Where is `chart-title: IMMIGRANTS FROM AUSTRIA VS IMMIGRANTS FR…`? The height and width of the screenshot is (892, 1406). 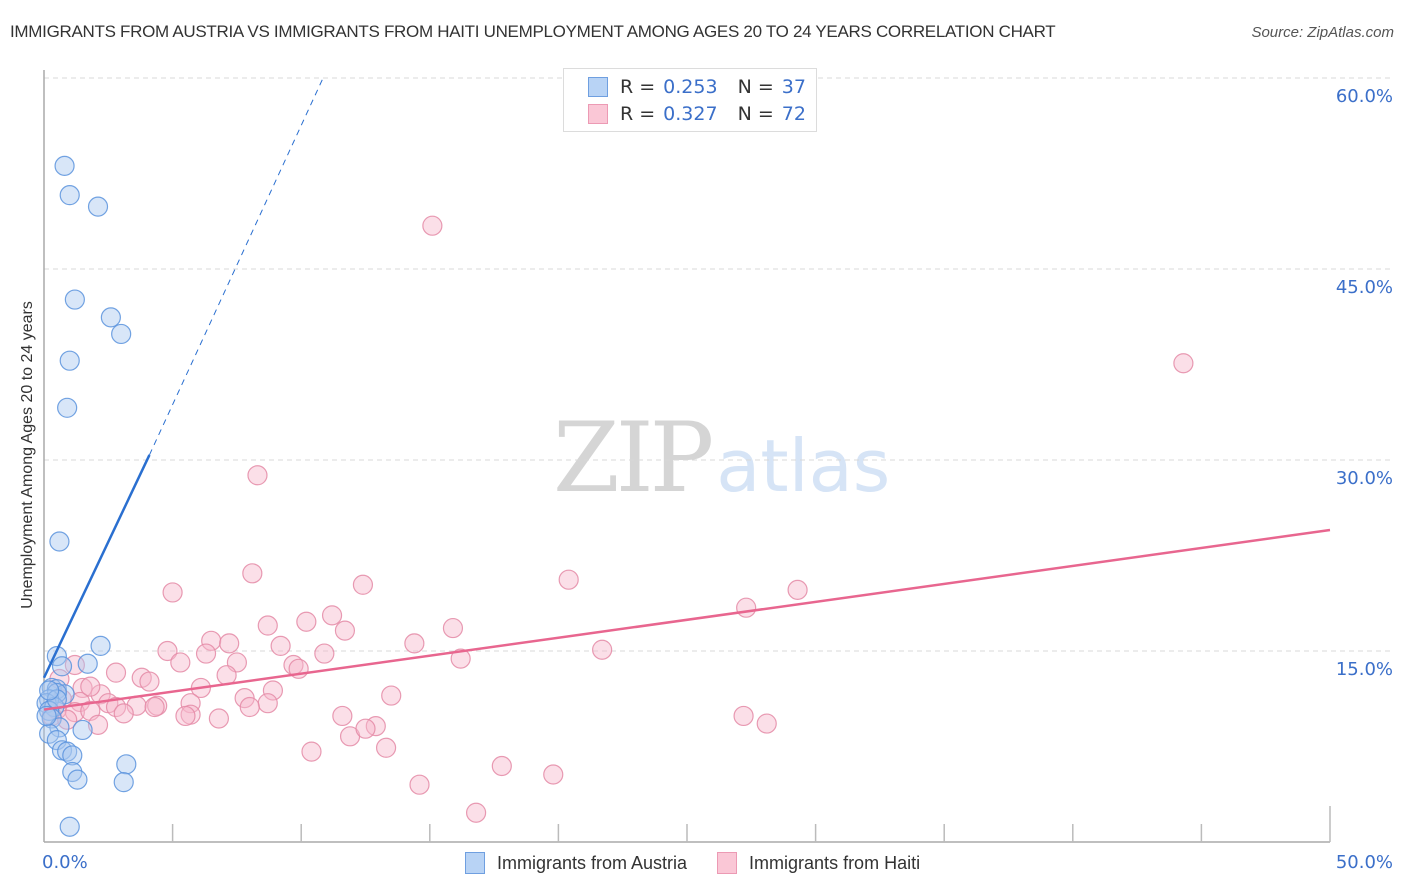
chart-title: IMMIGRANTS FROM AUSTRIA VS IMMIGRANTS FR… is located at coordinates (533, 31).